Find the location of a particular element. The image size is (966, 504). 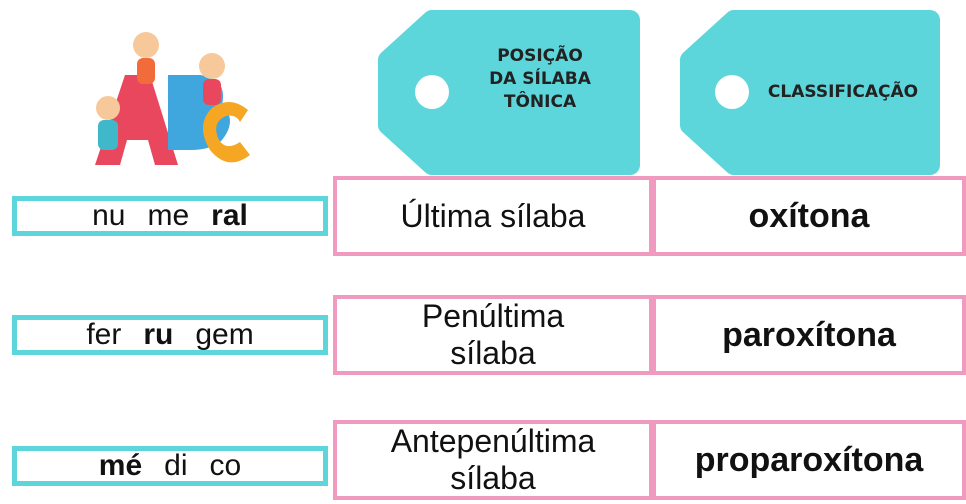

classification-text: oxítona is located at coordinates (809, 215).